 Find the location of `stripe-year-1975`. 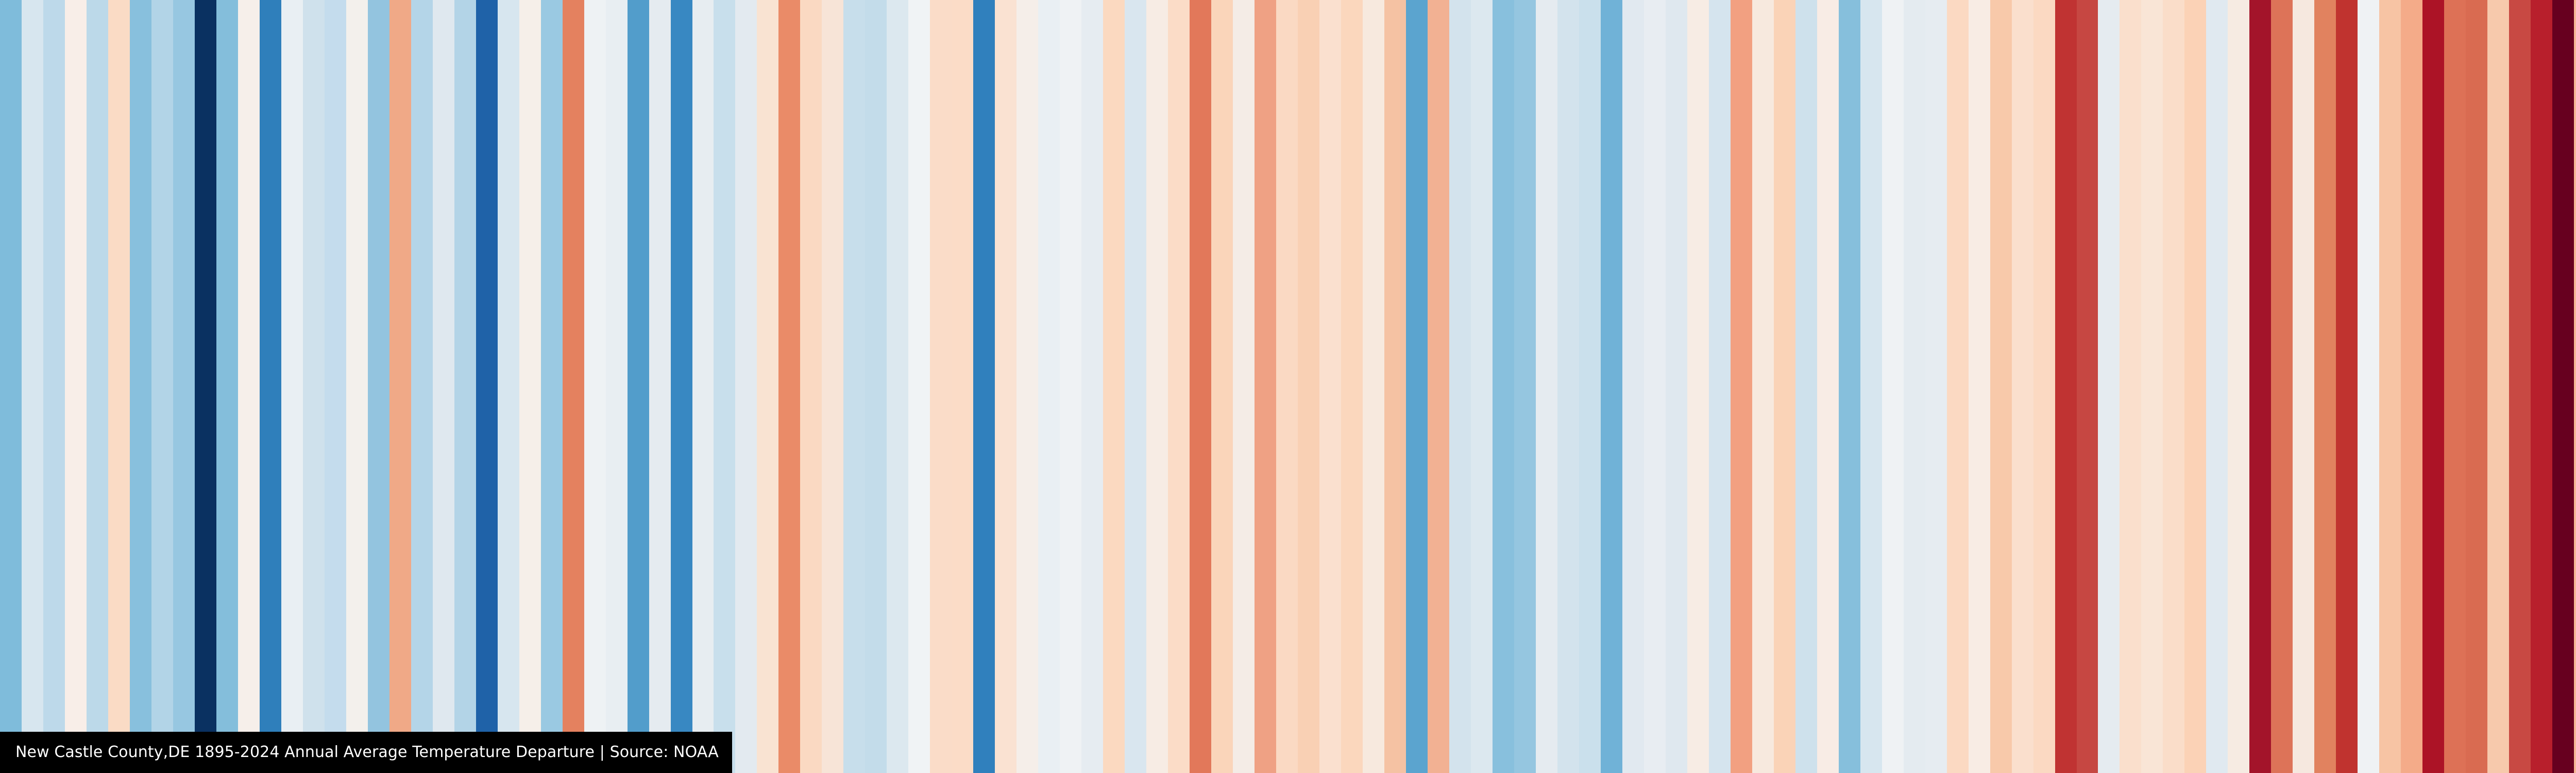

stripe-year-1975 is located at coordinates (1741, 386).